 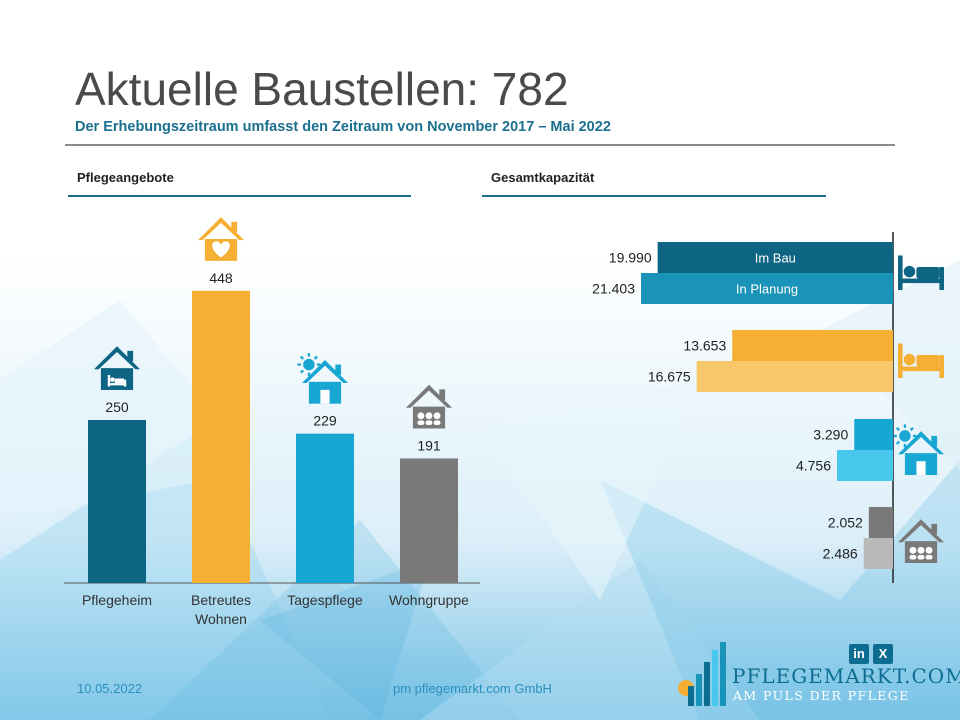 What do you see at coordinates (821, 695) in the screenshot?
I see `logo-tagline: AM PULS DER PFLEGE` at bounding box center [821, 695].